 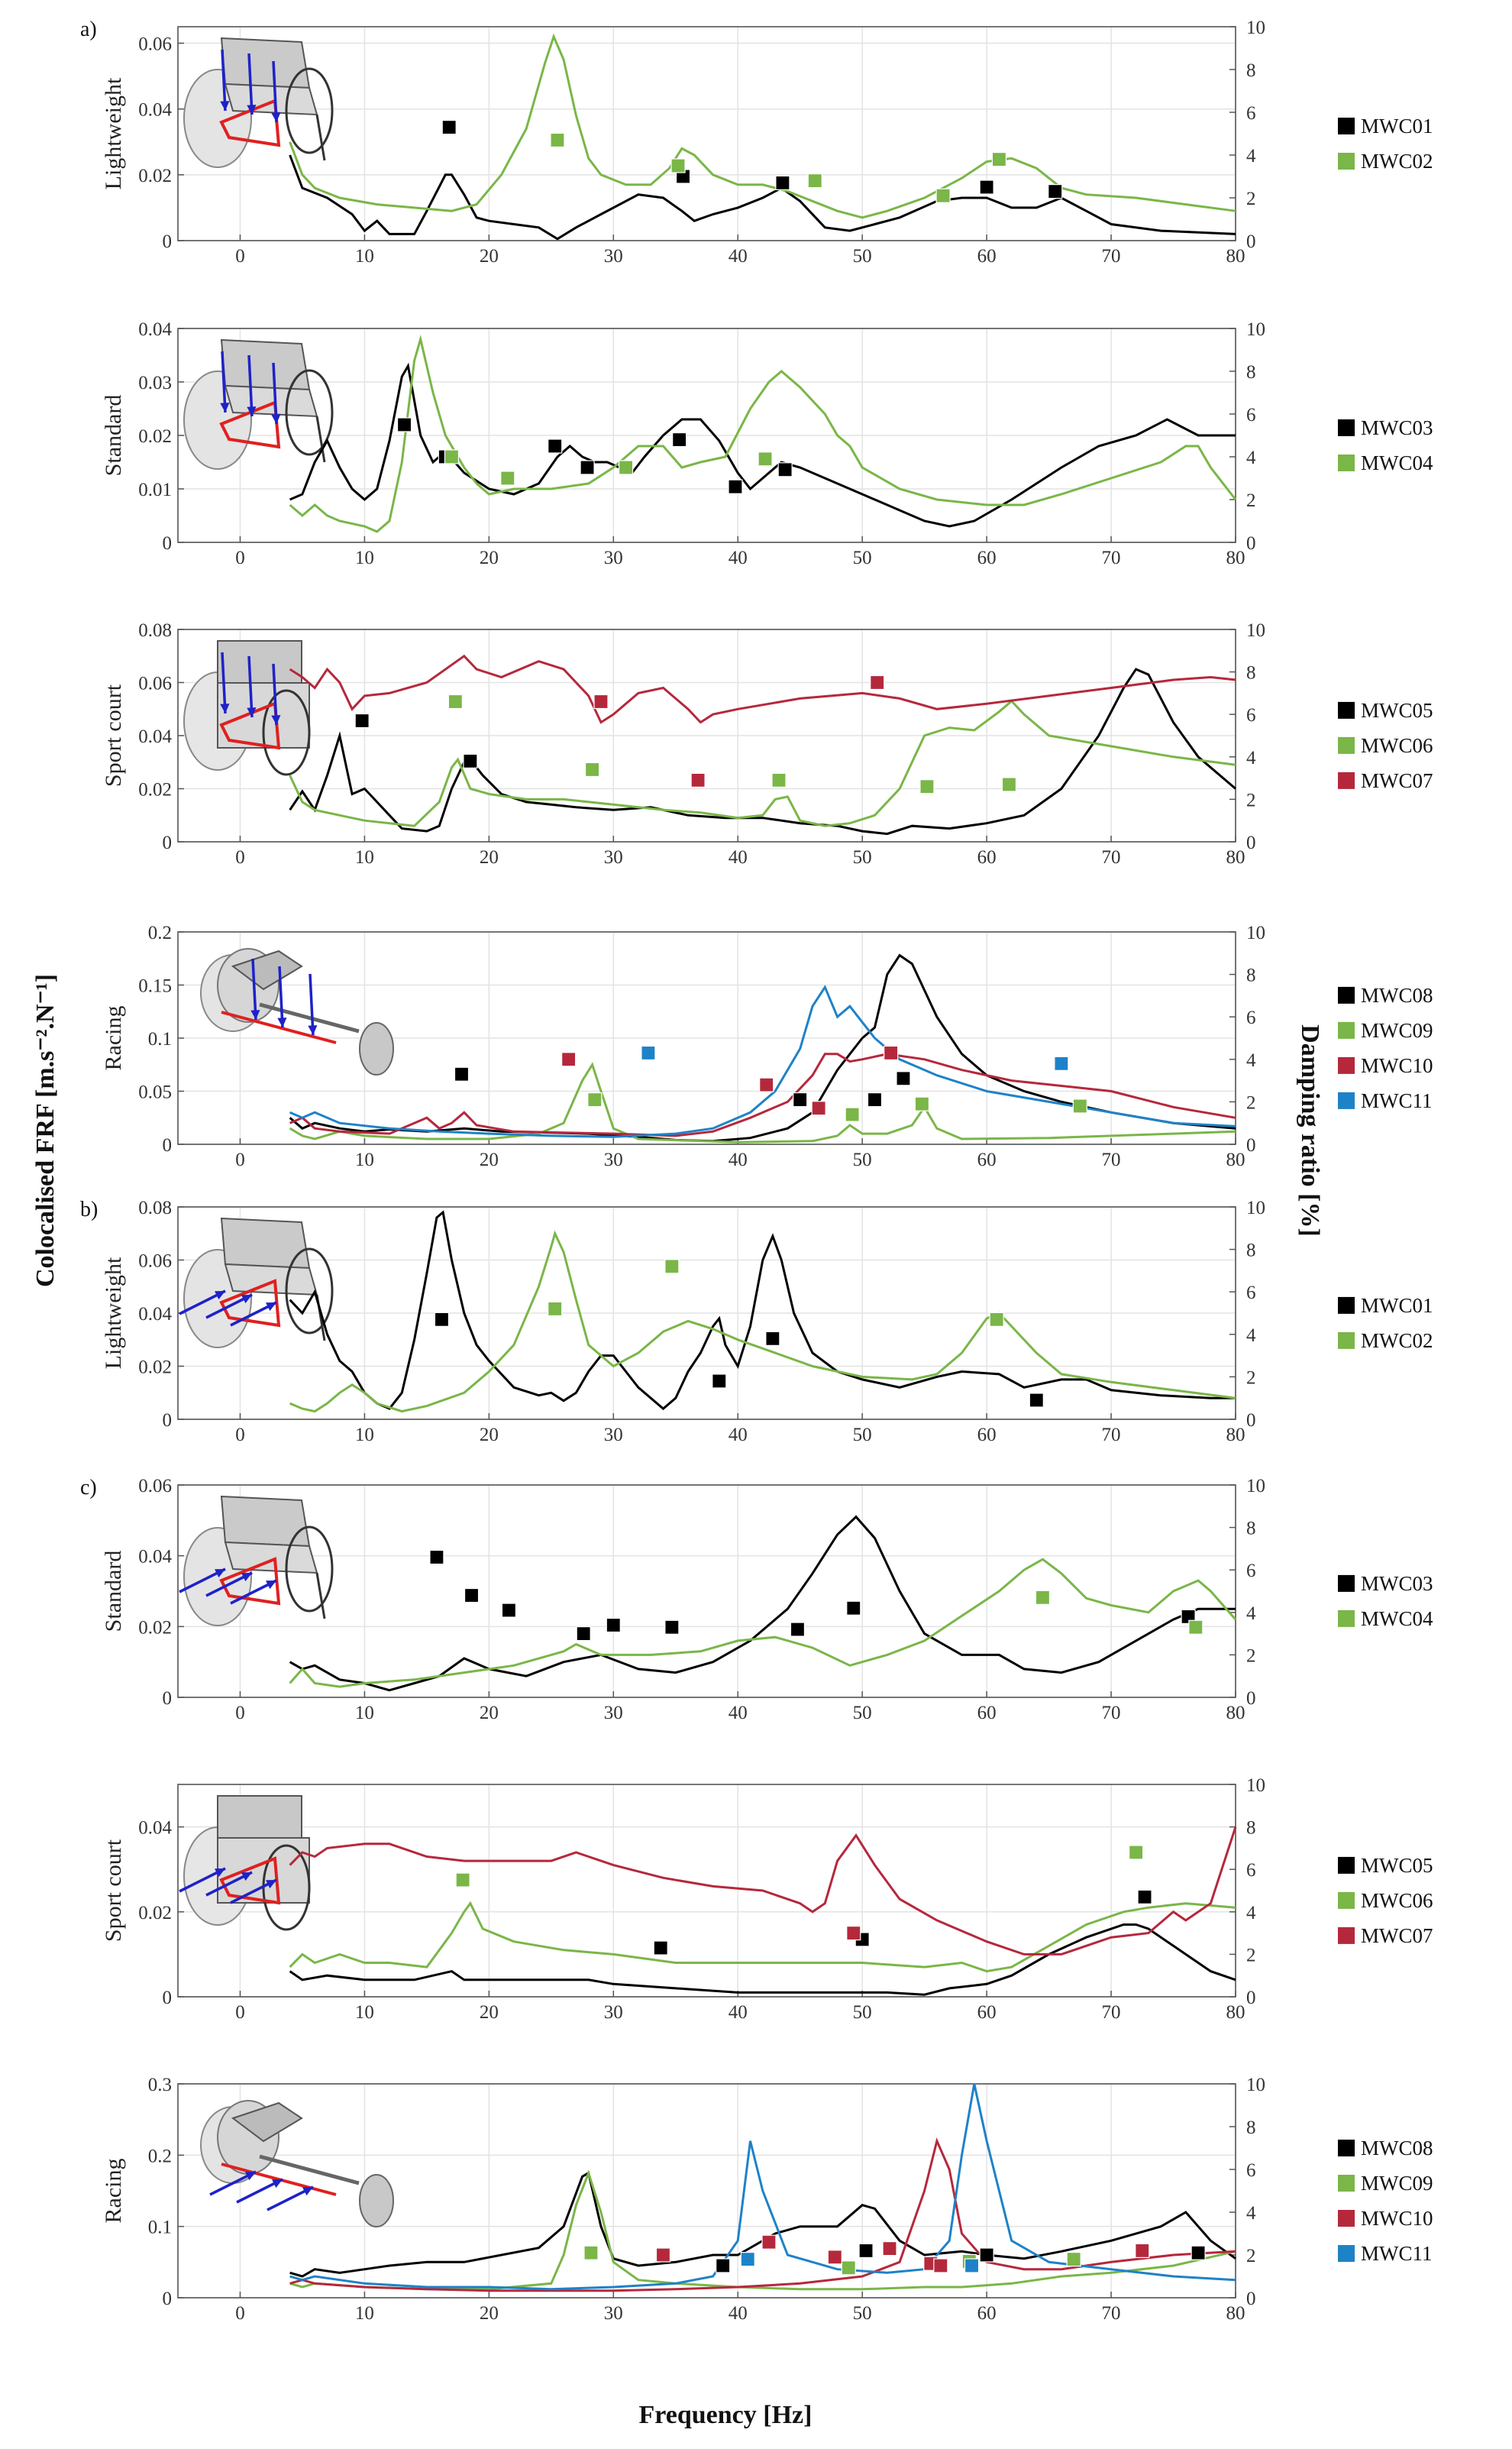 I want to click on legend-label: MWC07, so click(x=1397, y=781).